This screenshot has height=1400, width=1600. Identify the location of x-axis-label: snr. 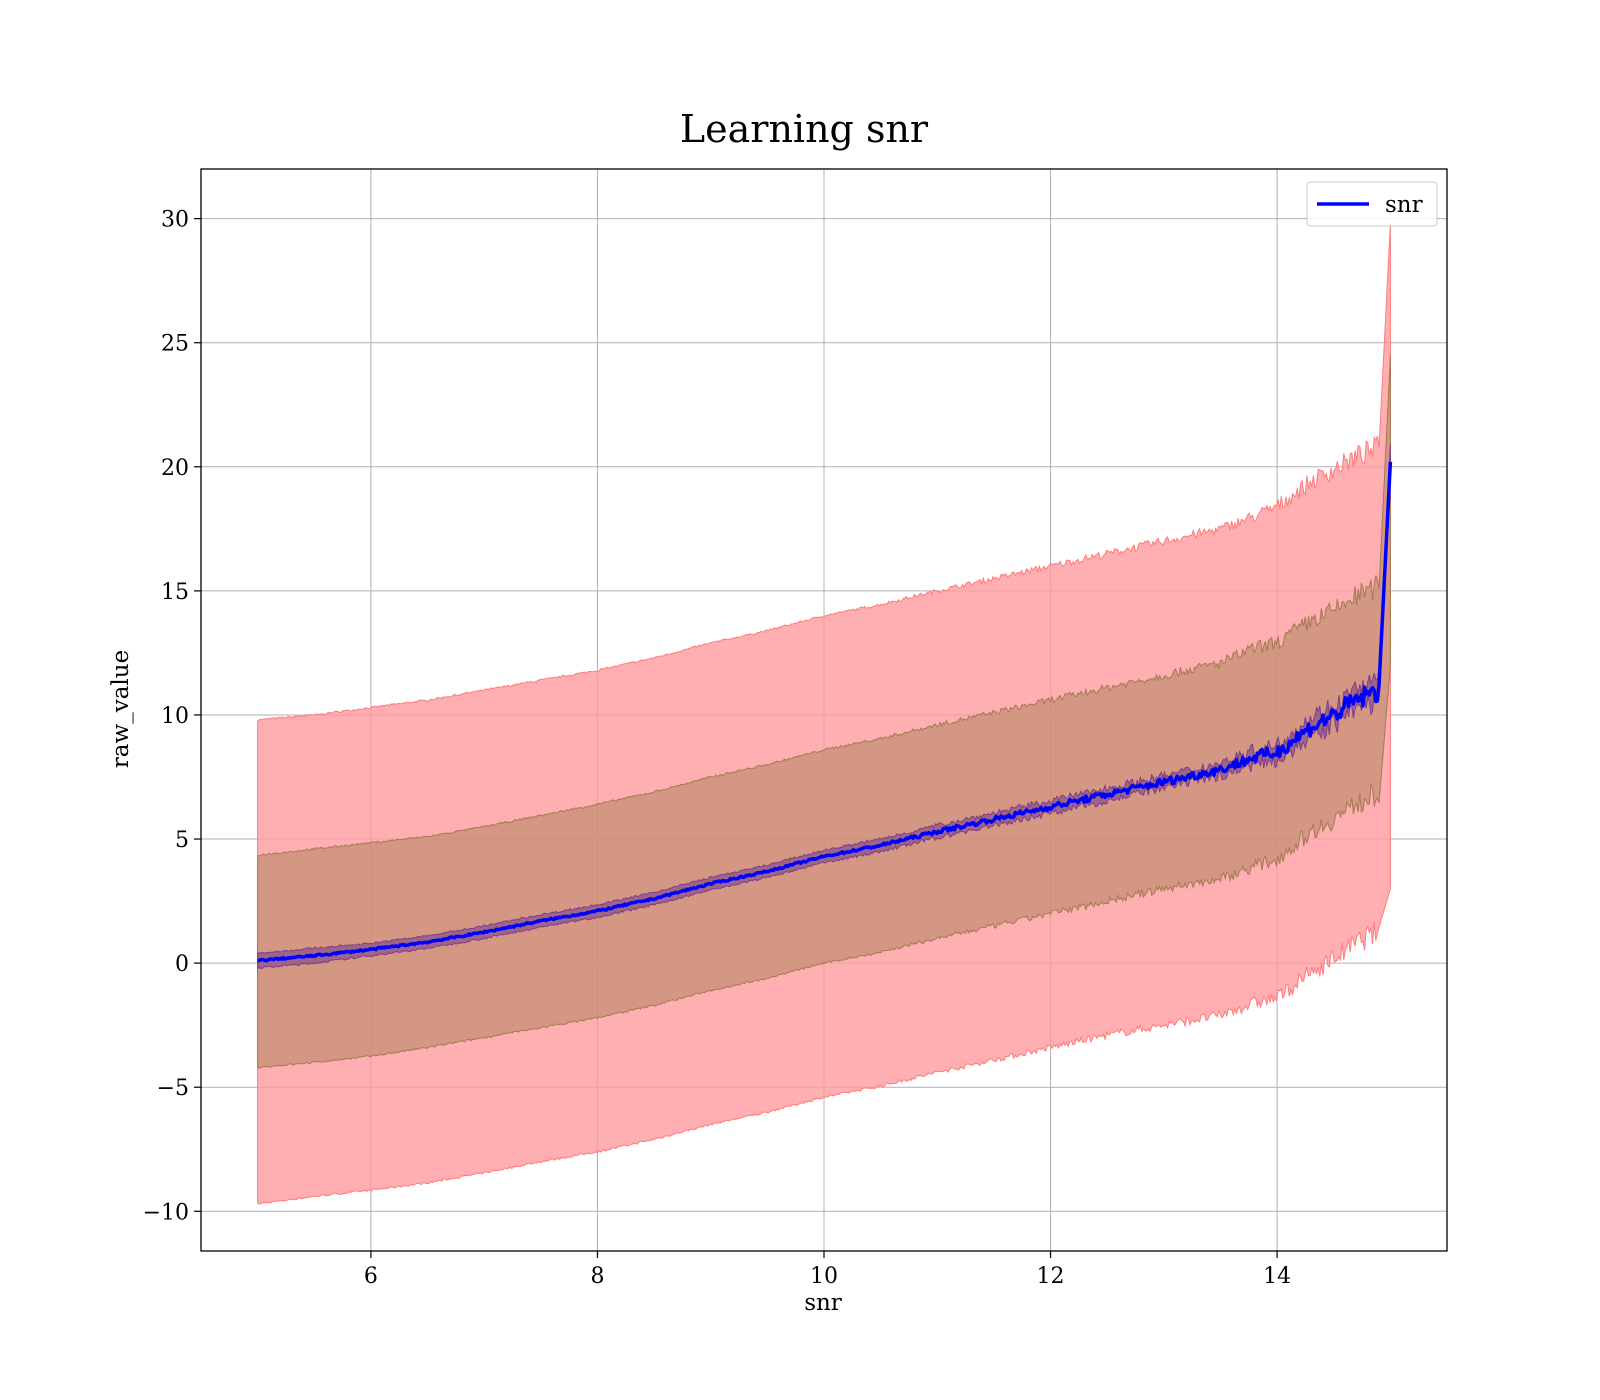
(823, 1303).